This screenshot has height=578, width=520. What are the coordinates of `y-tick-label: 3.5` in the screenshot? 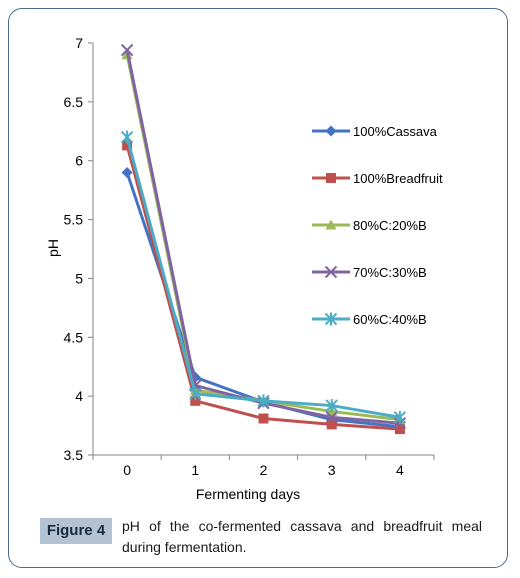 It's located at (74, 455).